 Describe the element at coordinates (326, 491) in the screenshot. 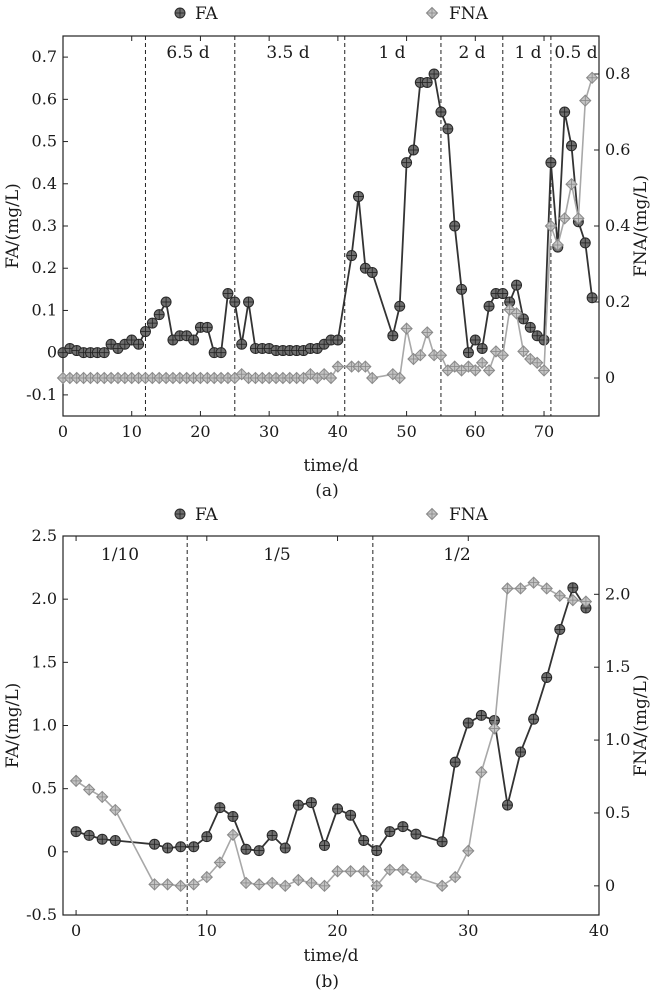

I see `panel-label: (a)` at that location.